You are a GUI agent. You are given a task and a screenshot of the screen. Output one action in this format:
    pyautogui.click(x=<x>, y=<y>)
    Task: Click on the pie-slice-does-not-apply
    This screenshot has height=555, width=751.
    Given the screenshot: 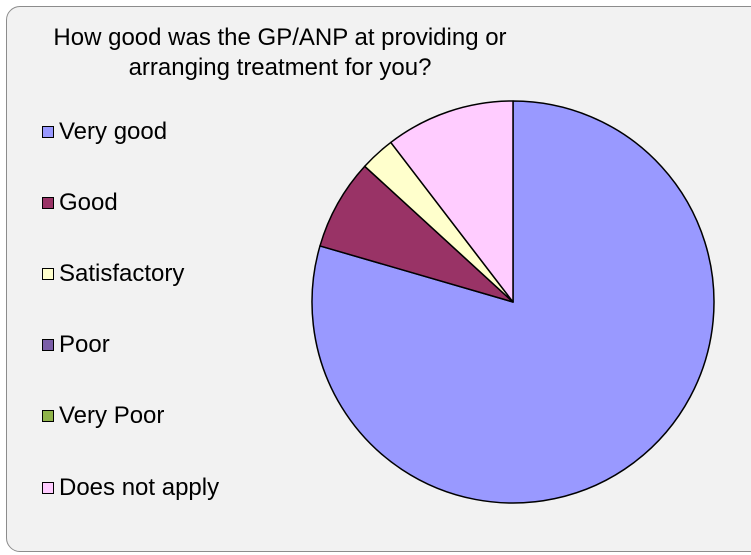 What is the action you would take?
    pyautogui.click(x=452, y=201)
    